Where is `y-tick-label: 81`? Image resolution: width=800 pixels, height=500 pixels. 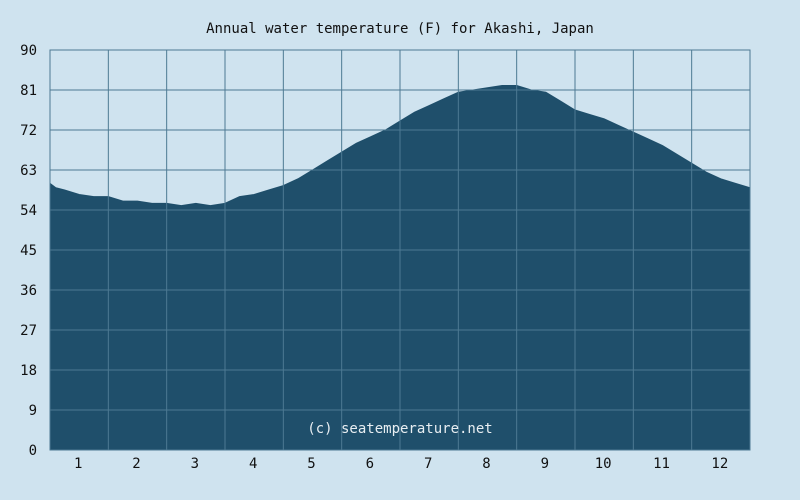 y-tick-label: 81 is located at coordinates (28, 91).